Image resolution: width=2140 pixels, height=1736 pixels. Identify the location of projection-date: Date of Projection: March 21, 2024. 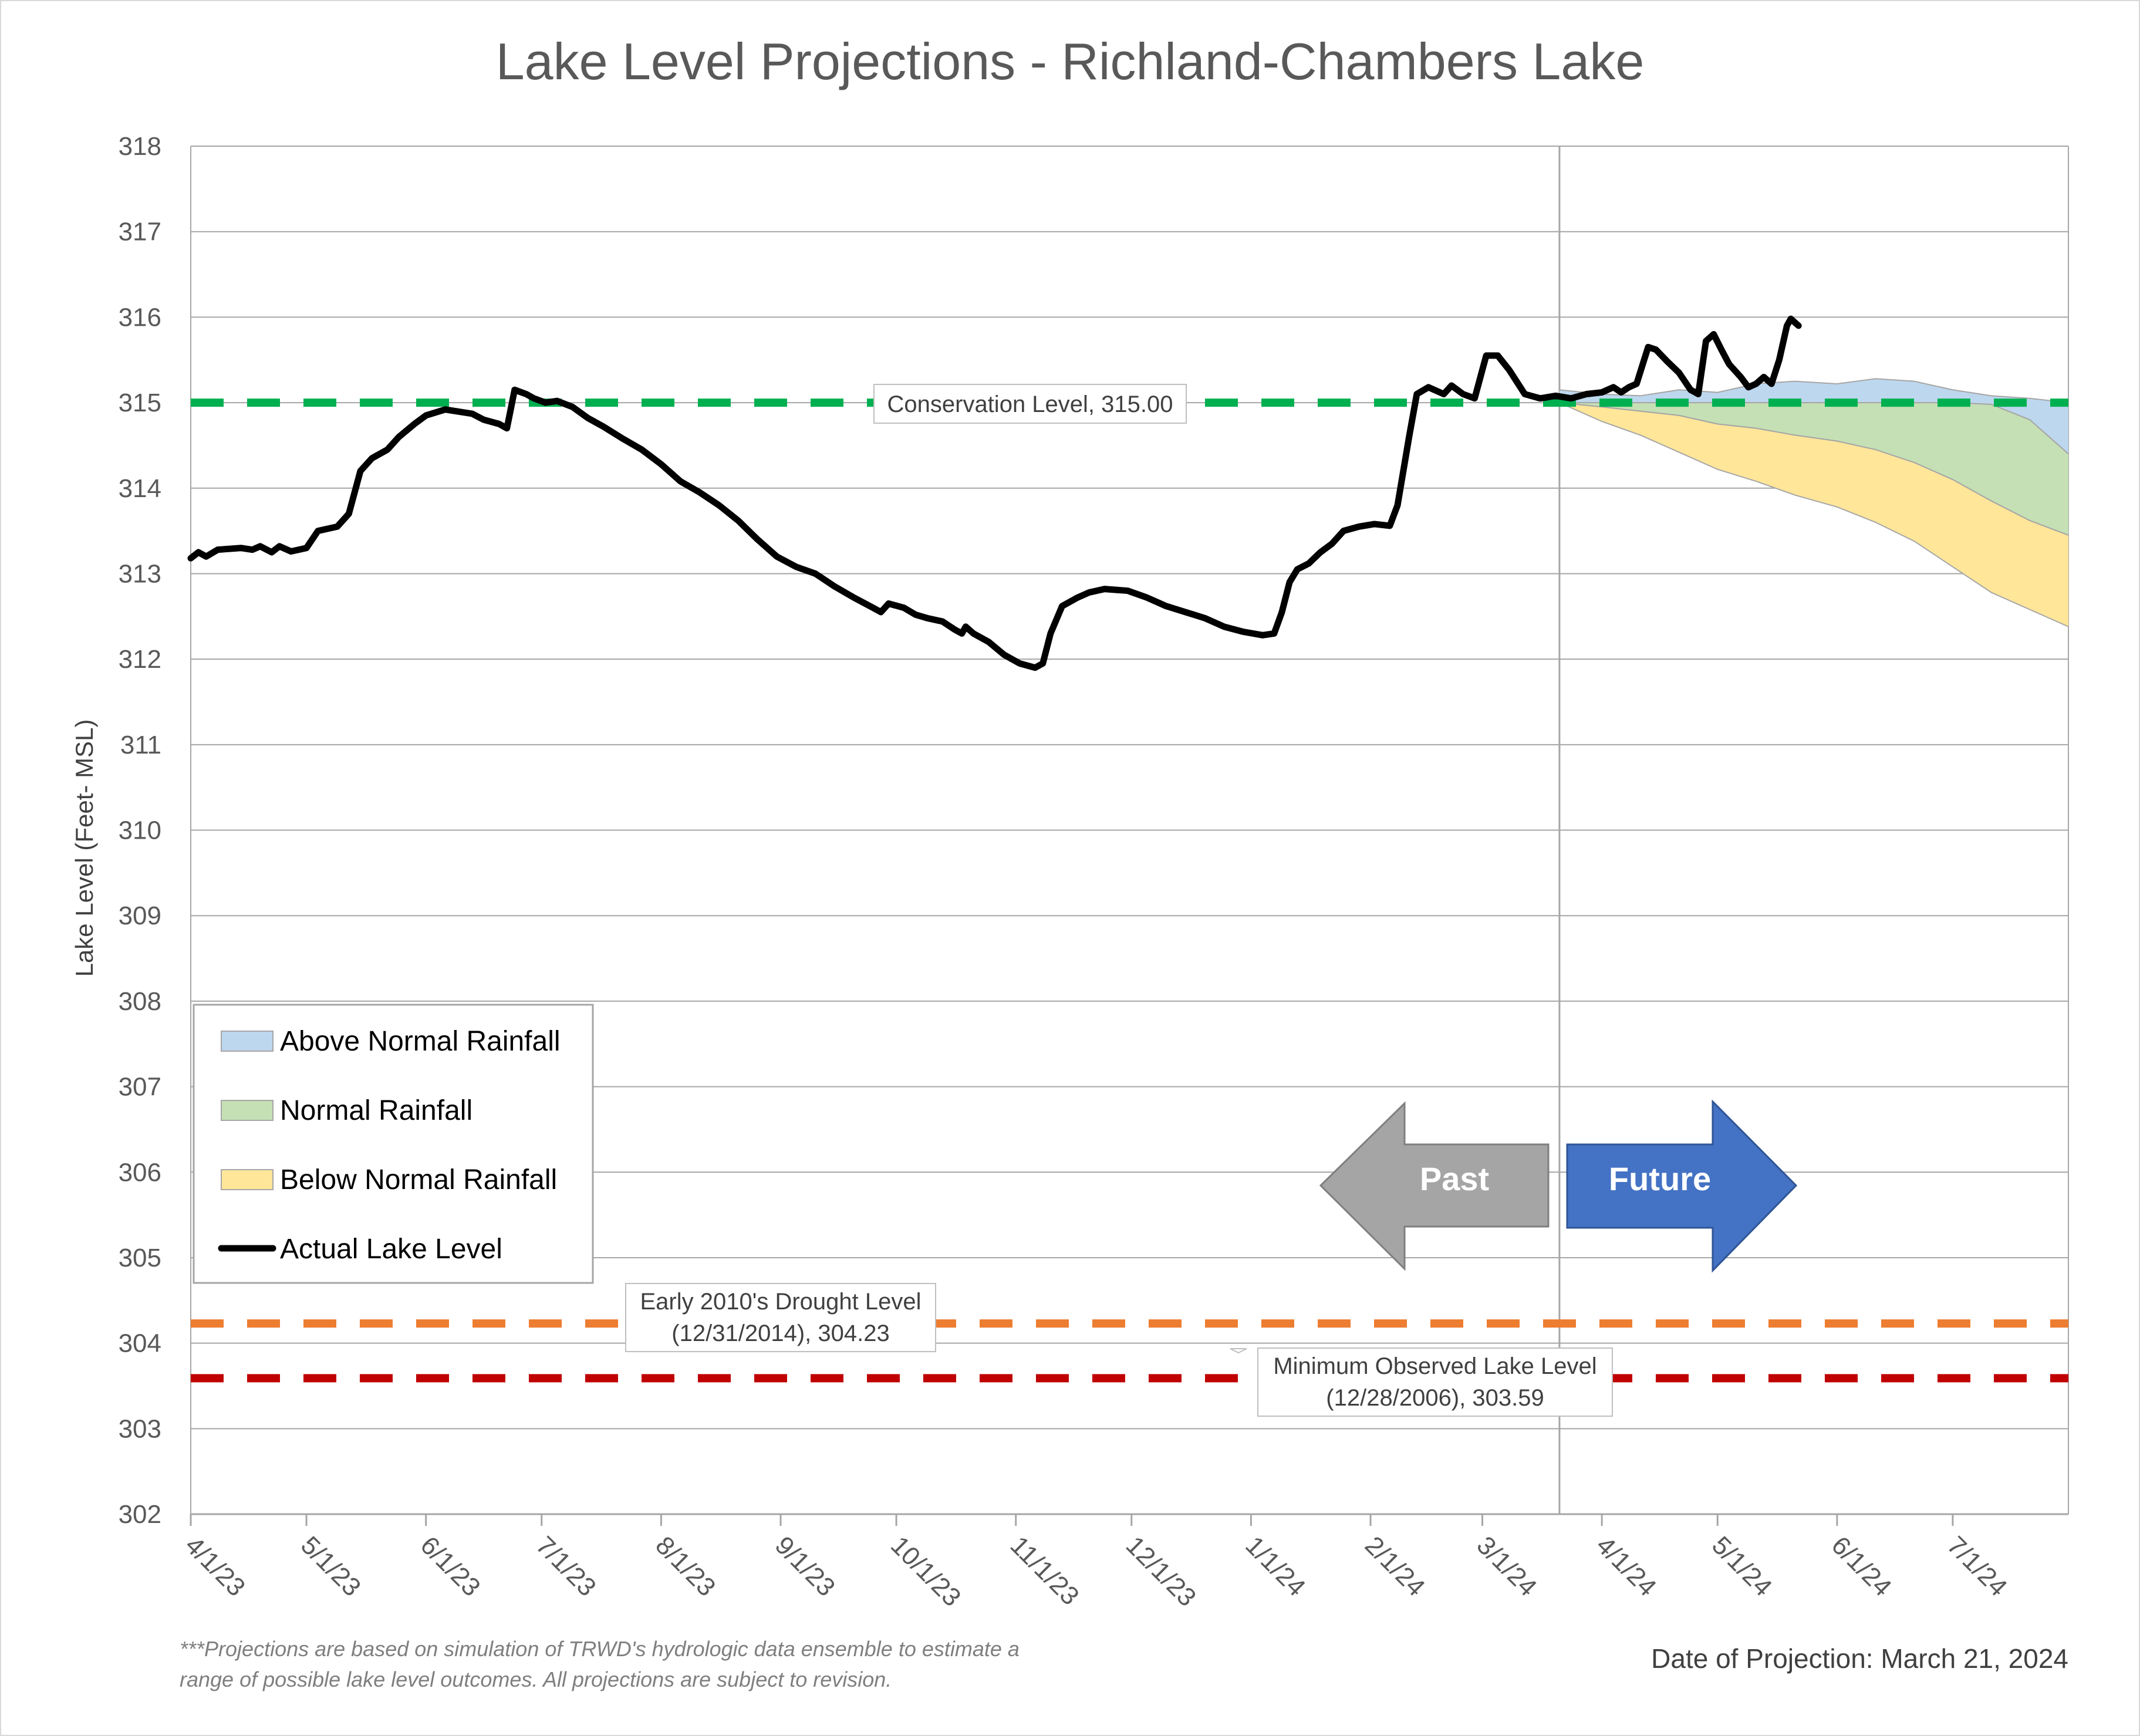
(1859, 1658).